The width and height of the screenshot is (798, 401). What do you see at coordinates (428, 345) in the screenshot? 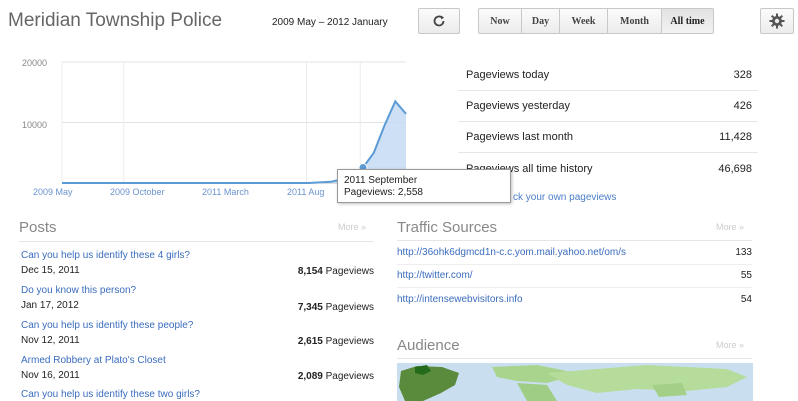
I see `audience-heading: Audience` at bounding box center [428, 345].